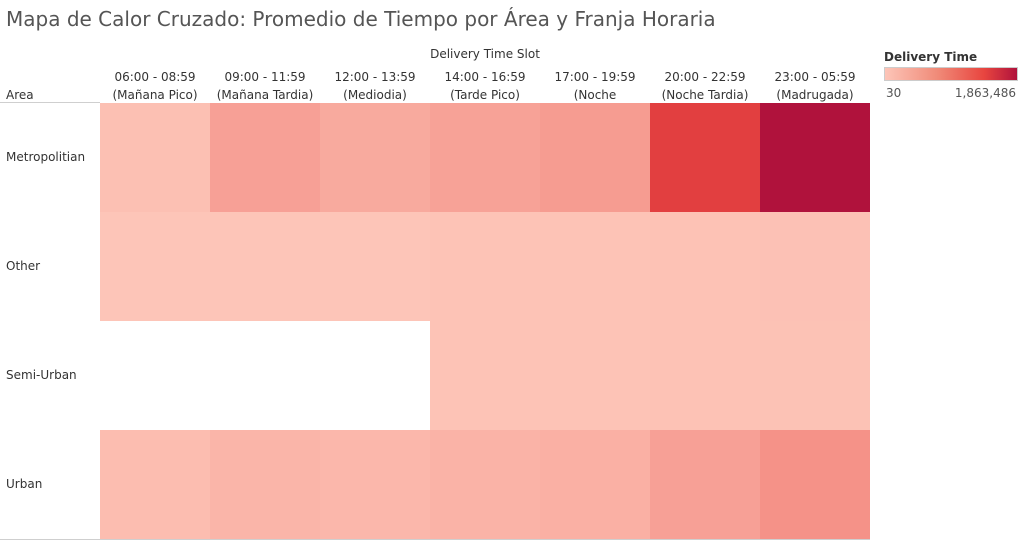 This screenshot has width=1022, height=540. Describe the element at coordinates (931, 57) in the screenshot. I see `legend-title: Delivery Time` at that location.